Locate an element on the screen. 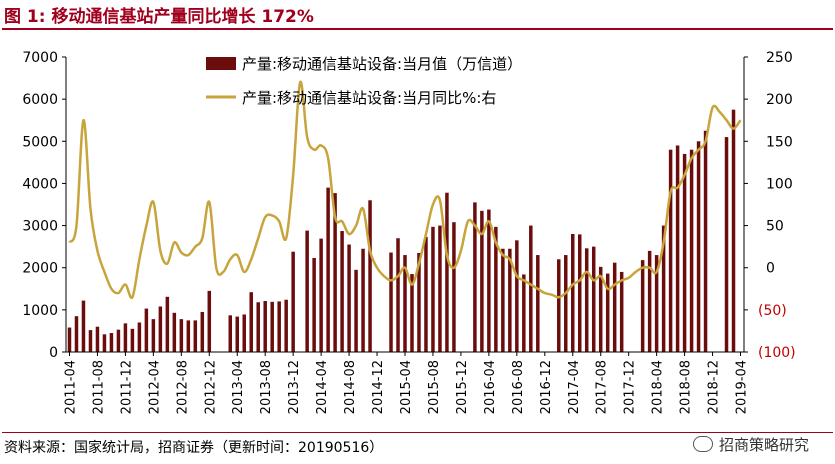 The width and height of the screenshot is (835, 464). watermark: 招商策略研究 is located at coordinates (750, 444).